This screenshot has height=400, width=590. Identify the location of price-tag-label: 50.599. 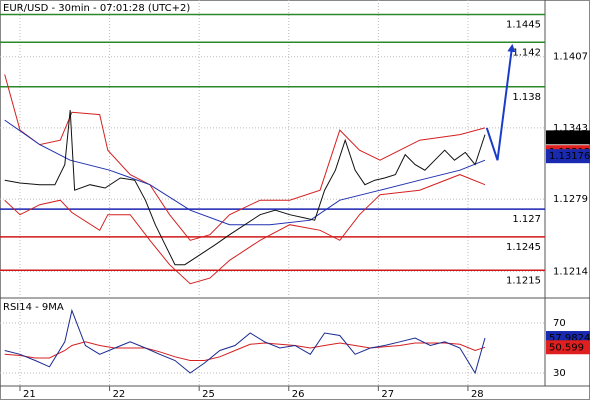
(566, 347).